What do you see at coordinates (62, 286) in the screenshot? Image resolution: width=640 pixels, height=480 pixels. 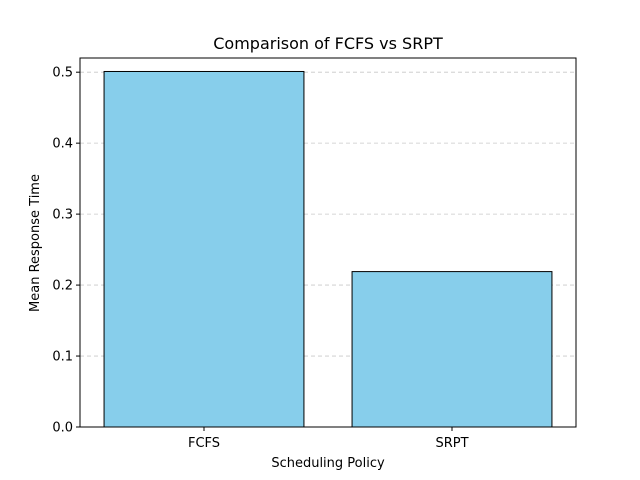 I see `y-tick-label: 0.2` at bounding box center [62, 286].